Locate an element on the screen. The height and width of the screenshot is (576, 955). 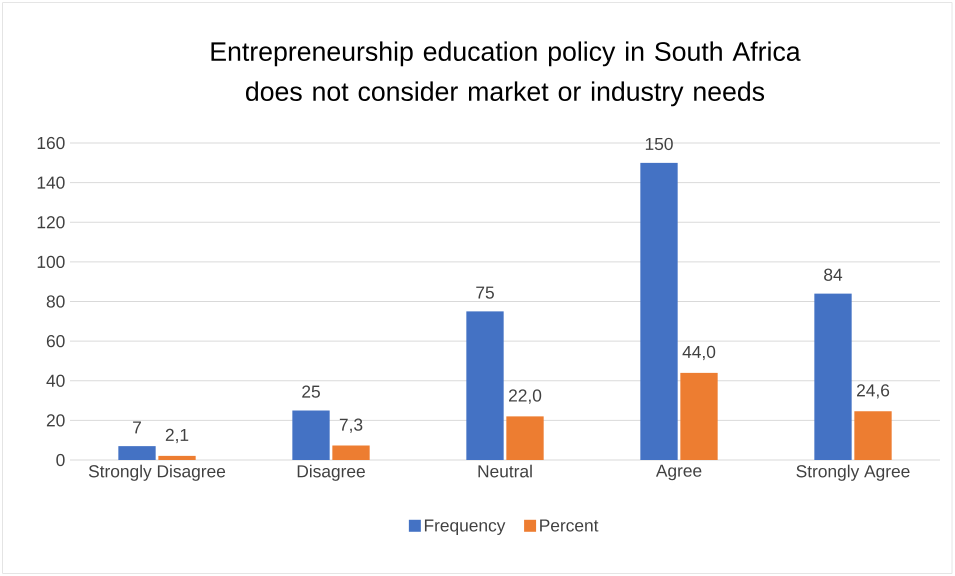
x-tick-label: Neutral is located at coordinates (505, 471).